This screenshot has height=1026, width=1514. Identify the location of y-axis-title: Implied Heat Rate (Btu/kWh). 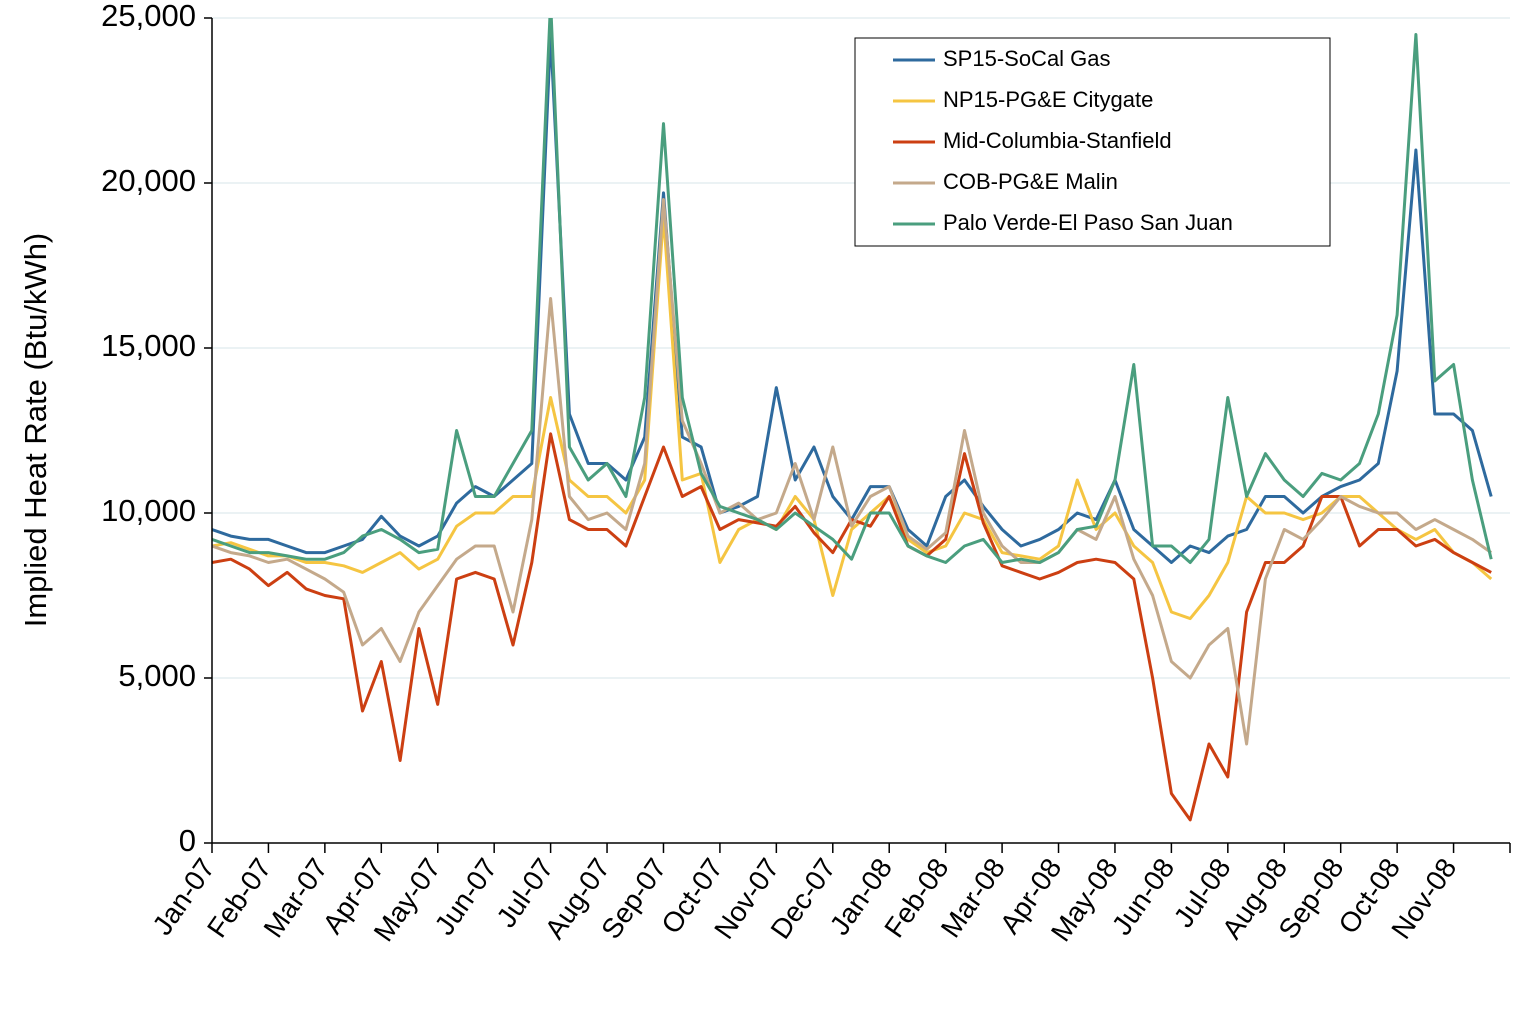
(35, 430).